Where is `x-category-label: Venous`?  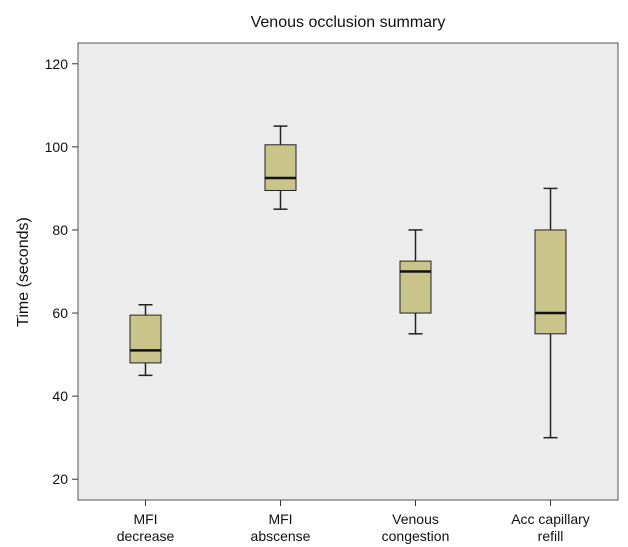 x-category-label: Venous is located at coordinates (415, 519).